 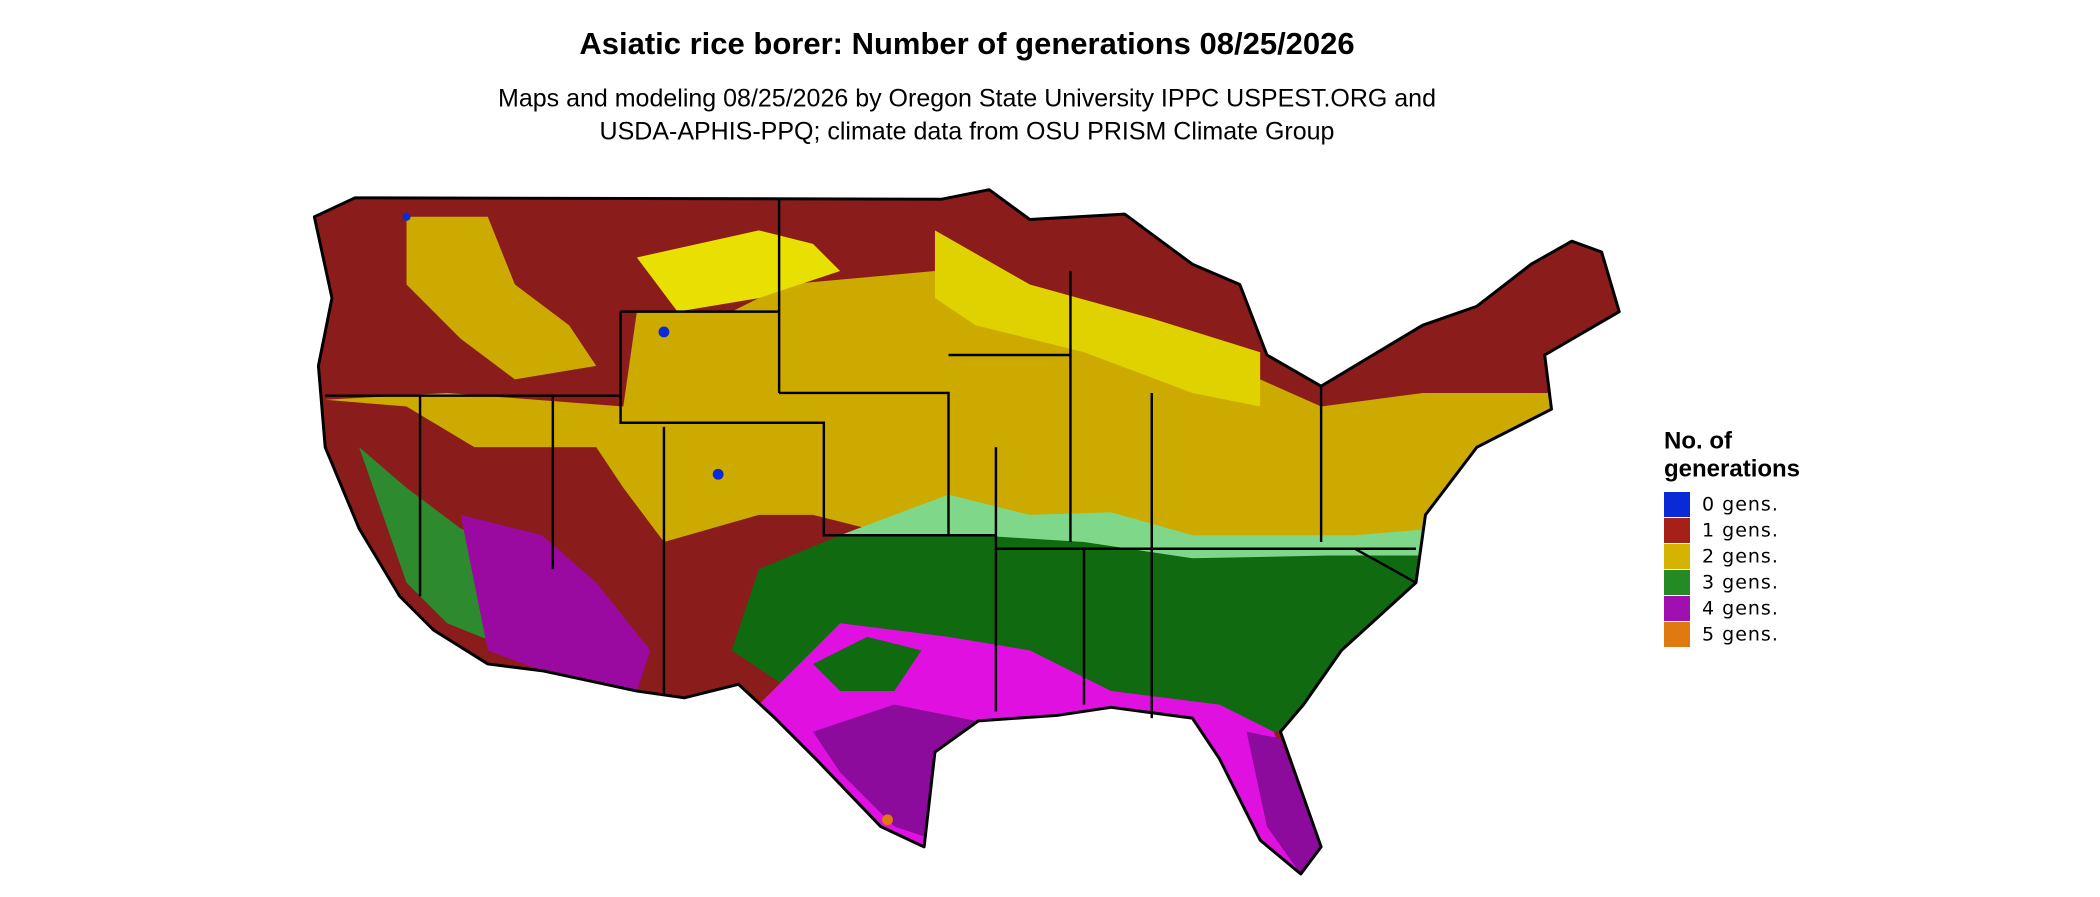 What do you see at coordinates (1740, 531) in the screenshot?
I see `legend-label: 1 gens.` at bounding box center [1740, 531].